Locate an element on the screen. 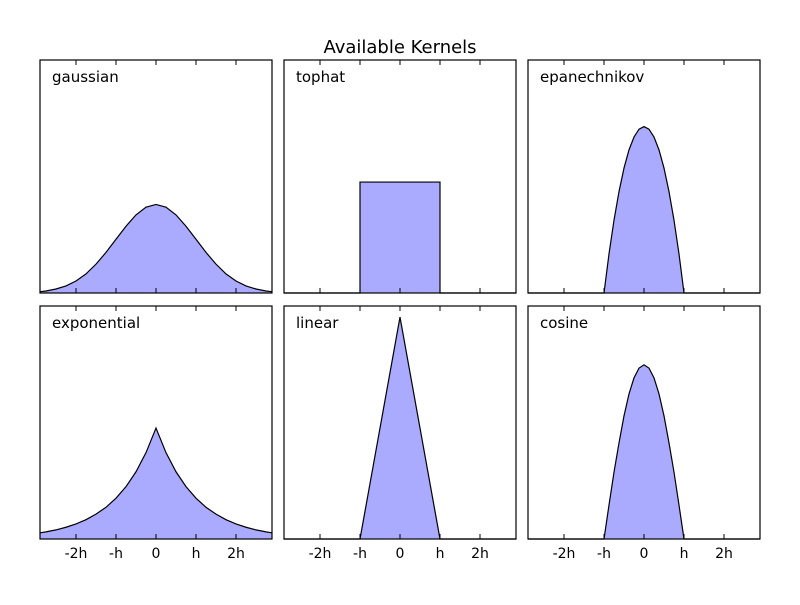  panel-label: cosine is located at coordinates (564, 323).